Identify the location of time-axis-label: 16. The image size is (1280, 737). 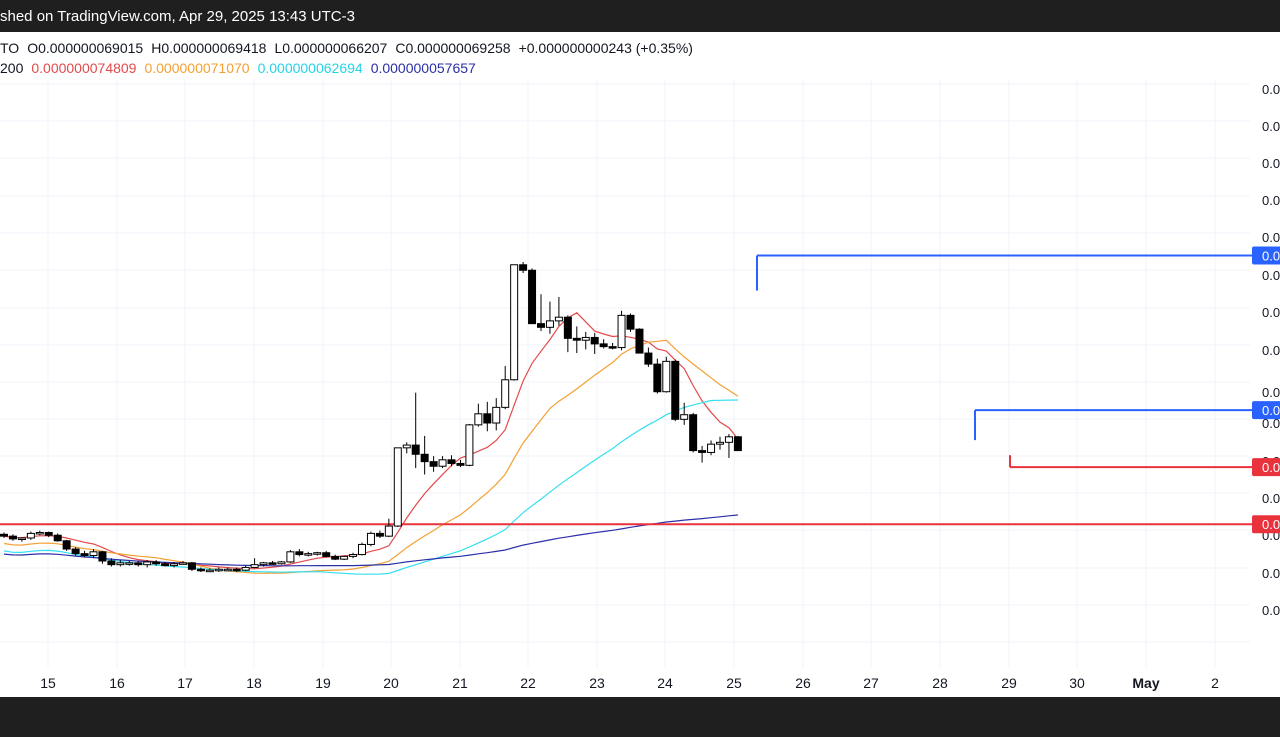
(117, 683).